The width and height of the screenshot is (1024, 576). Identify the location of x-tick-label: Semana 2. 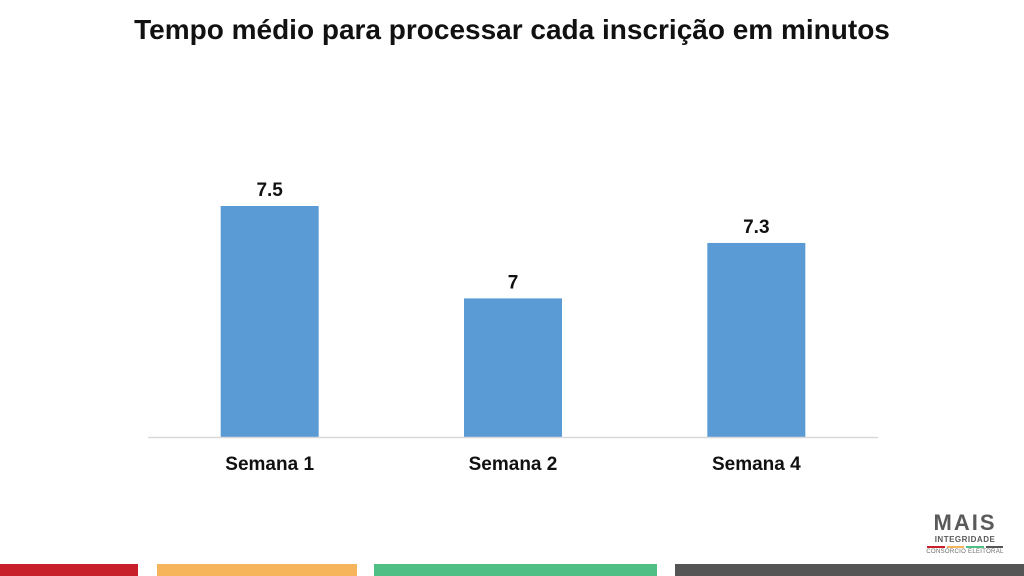
(513, 464).